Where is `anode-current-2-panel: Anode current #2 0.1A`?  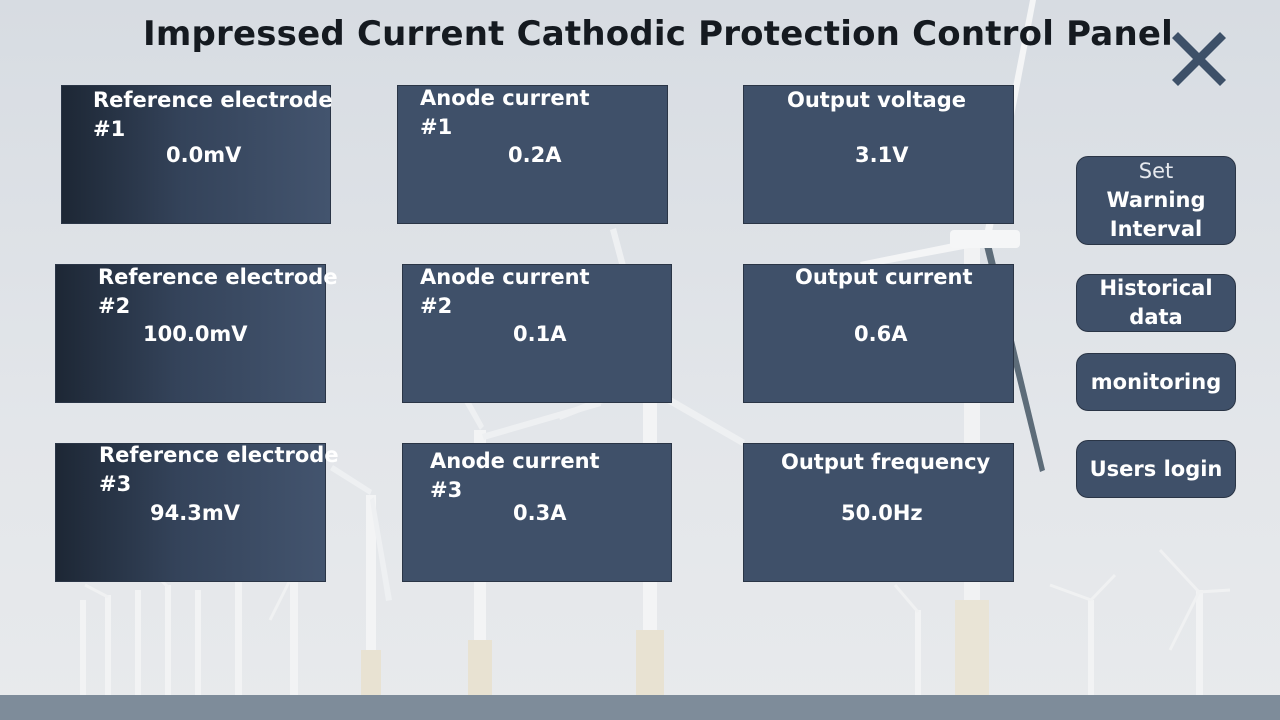 anode-current-2-panel: Anode current #2 0.1A is located at coordinates (537, 333).